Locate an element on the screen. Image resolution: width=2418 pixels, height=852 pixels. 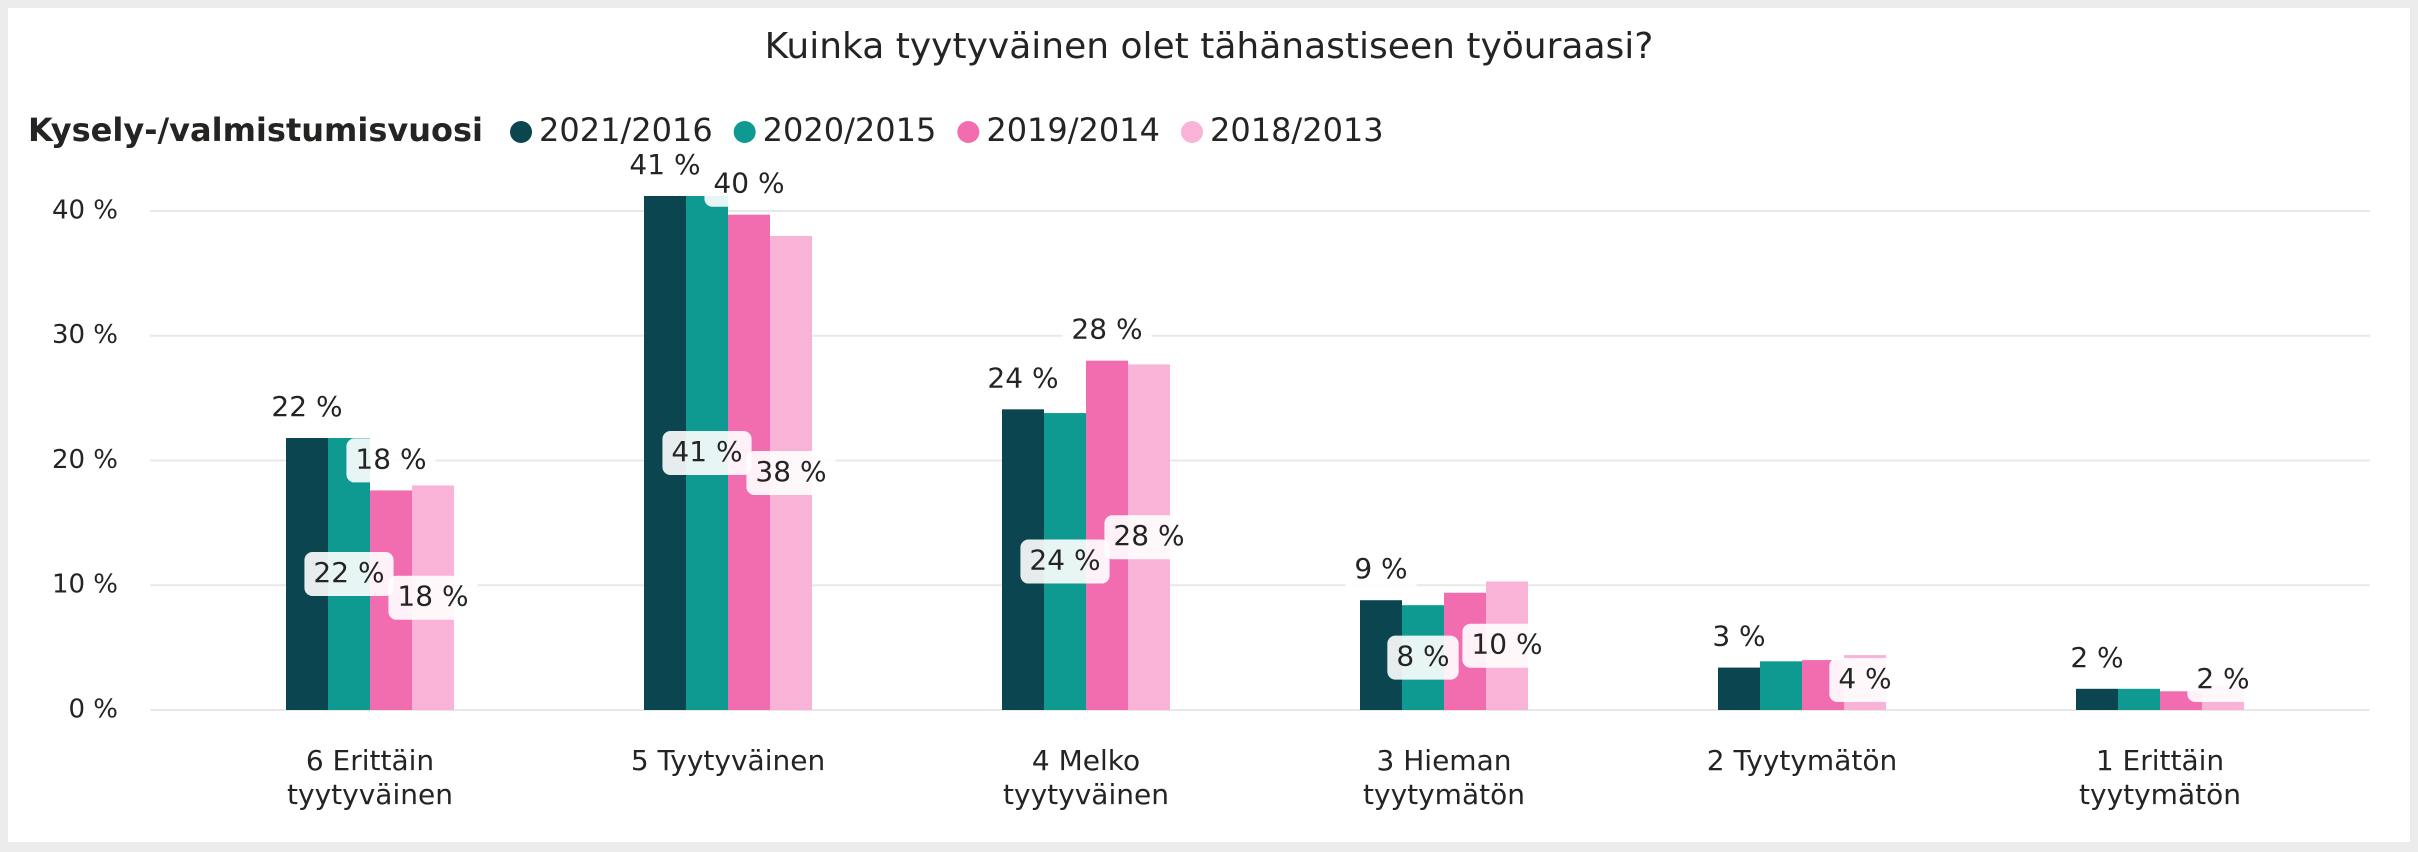
x-tick-label: 6 Erittäin tyytyväinen is located at coordinates (370, 777).